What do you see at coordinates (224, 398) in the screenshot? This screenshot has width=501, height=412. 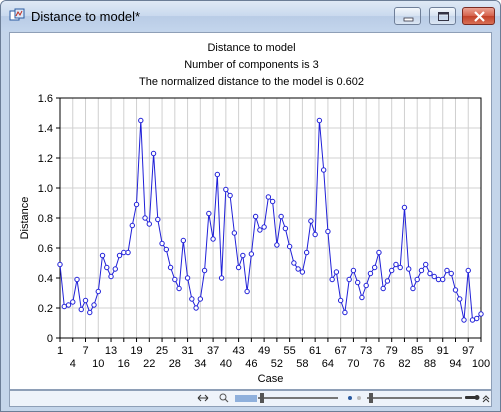 I see `zoom-icon` at bounding box center [224, 398].